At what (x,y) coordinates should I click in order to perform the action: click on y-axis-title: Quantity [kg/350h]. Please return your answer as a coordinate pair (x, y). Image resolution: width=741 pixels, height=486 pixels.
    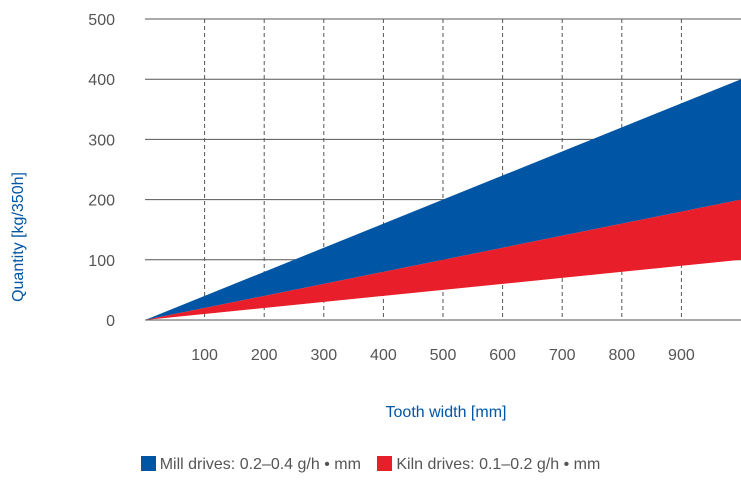
    Looking at the image, I should click on (18, 237).